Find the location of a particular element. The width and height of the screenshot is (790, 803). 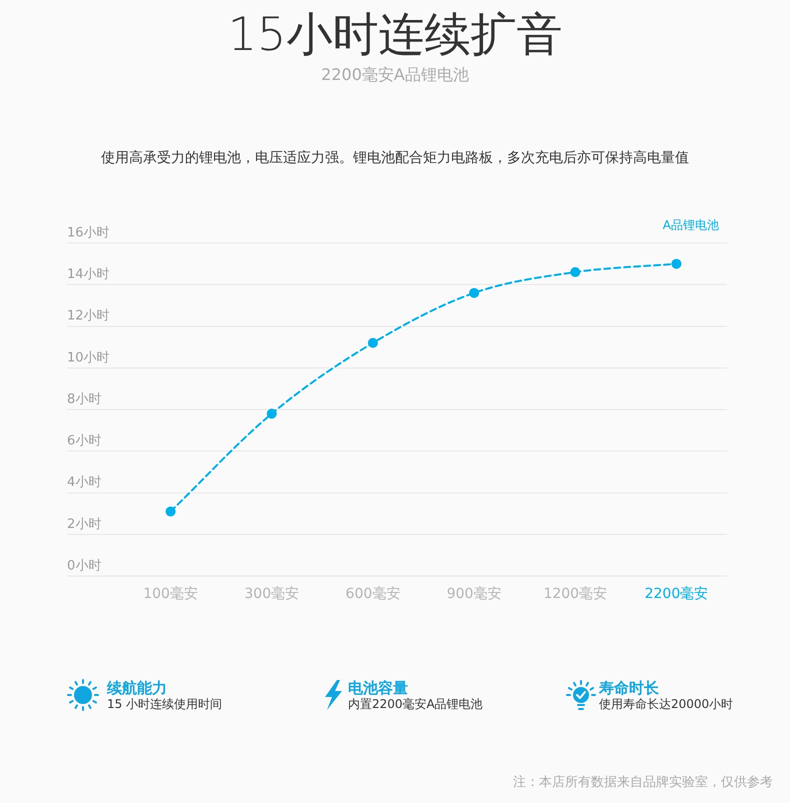

y-tick-label: 6小时 is located at coordinates (84, 441).